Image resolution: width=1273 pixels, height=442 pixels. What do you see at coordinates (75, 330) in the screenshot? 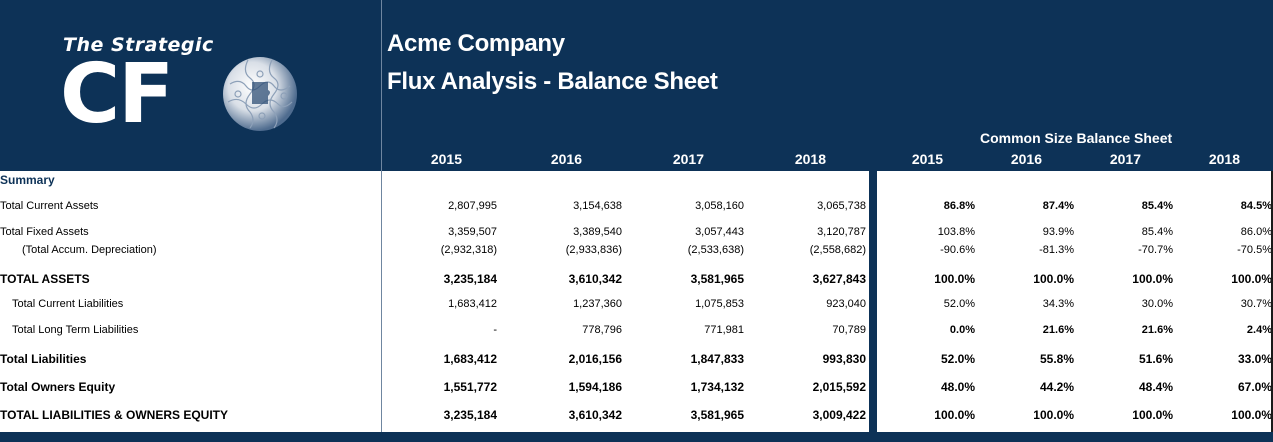
I see `row-label: Total Long Term Liabilities` at bounding box center [75, 330].